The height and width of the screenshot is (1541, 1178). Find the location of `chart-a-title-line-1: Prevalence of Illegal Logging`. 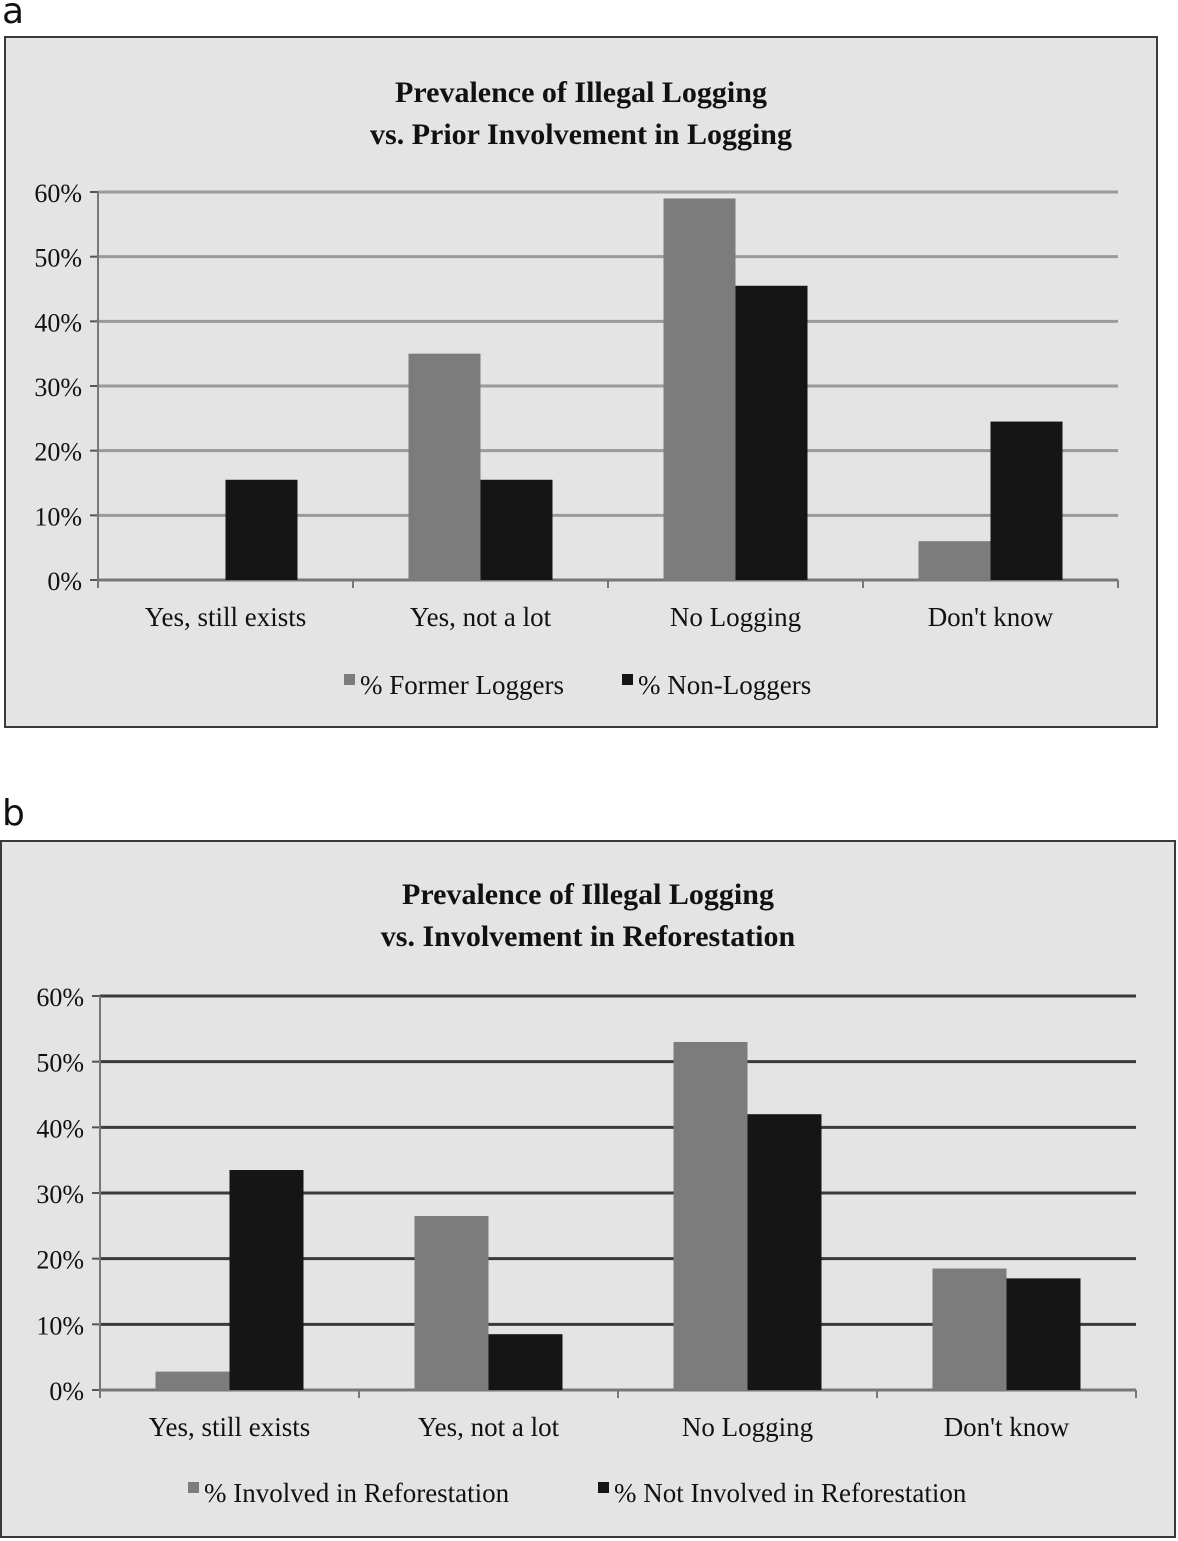

chart-a-title-line-1: Prevalence of Illegal Logging is located at coordinates (581, 92).